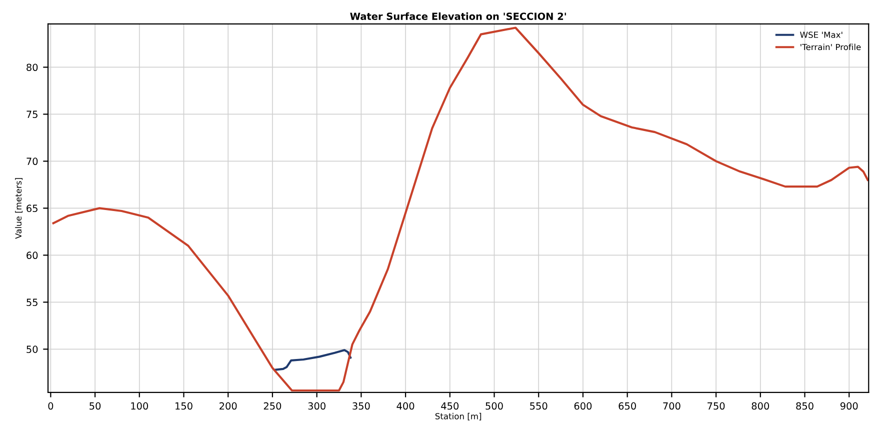  Describe the element at coordinates (32, 68) in the screenshot. I see `y-tick-label: 80` at that location.